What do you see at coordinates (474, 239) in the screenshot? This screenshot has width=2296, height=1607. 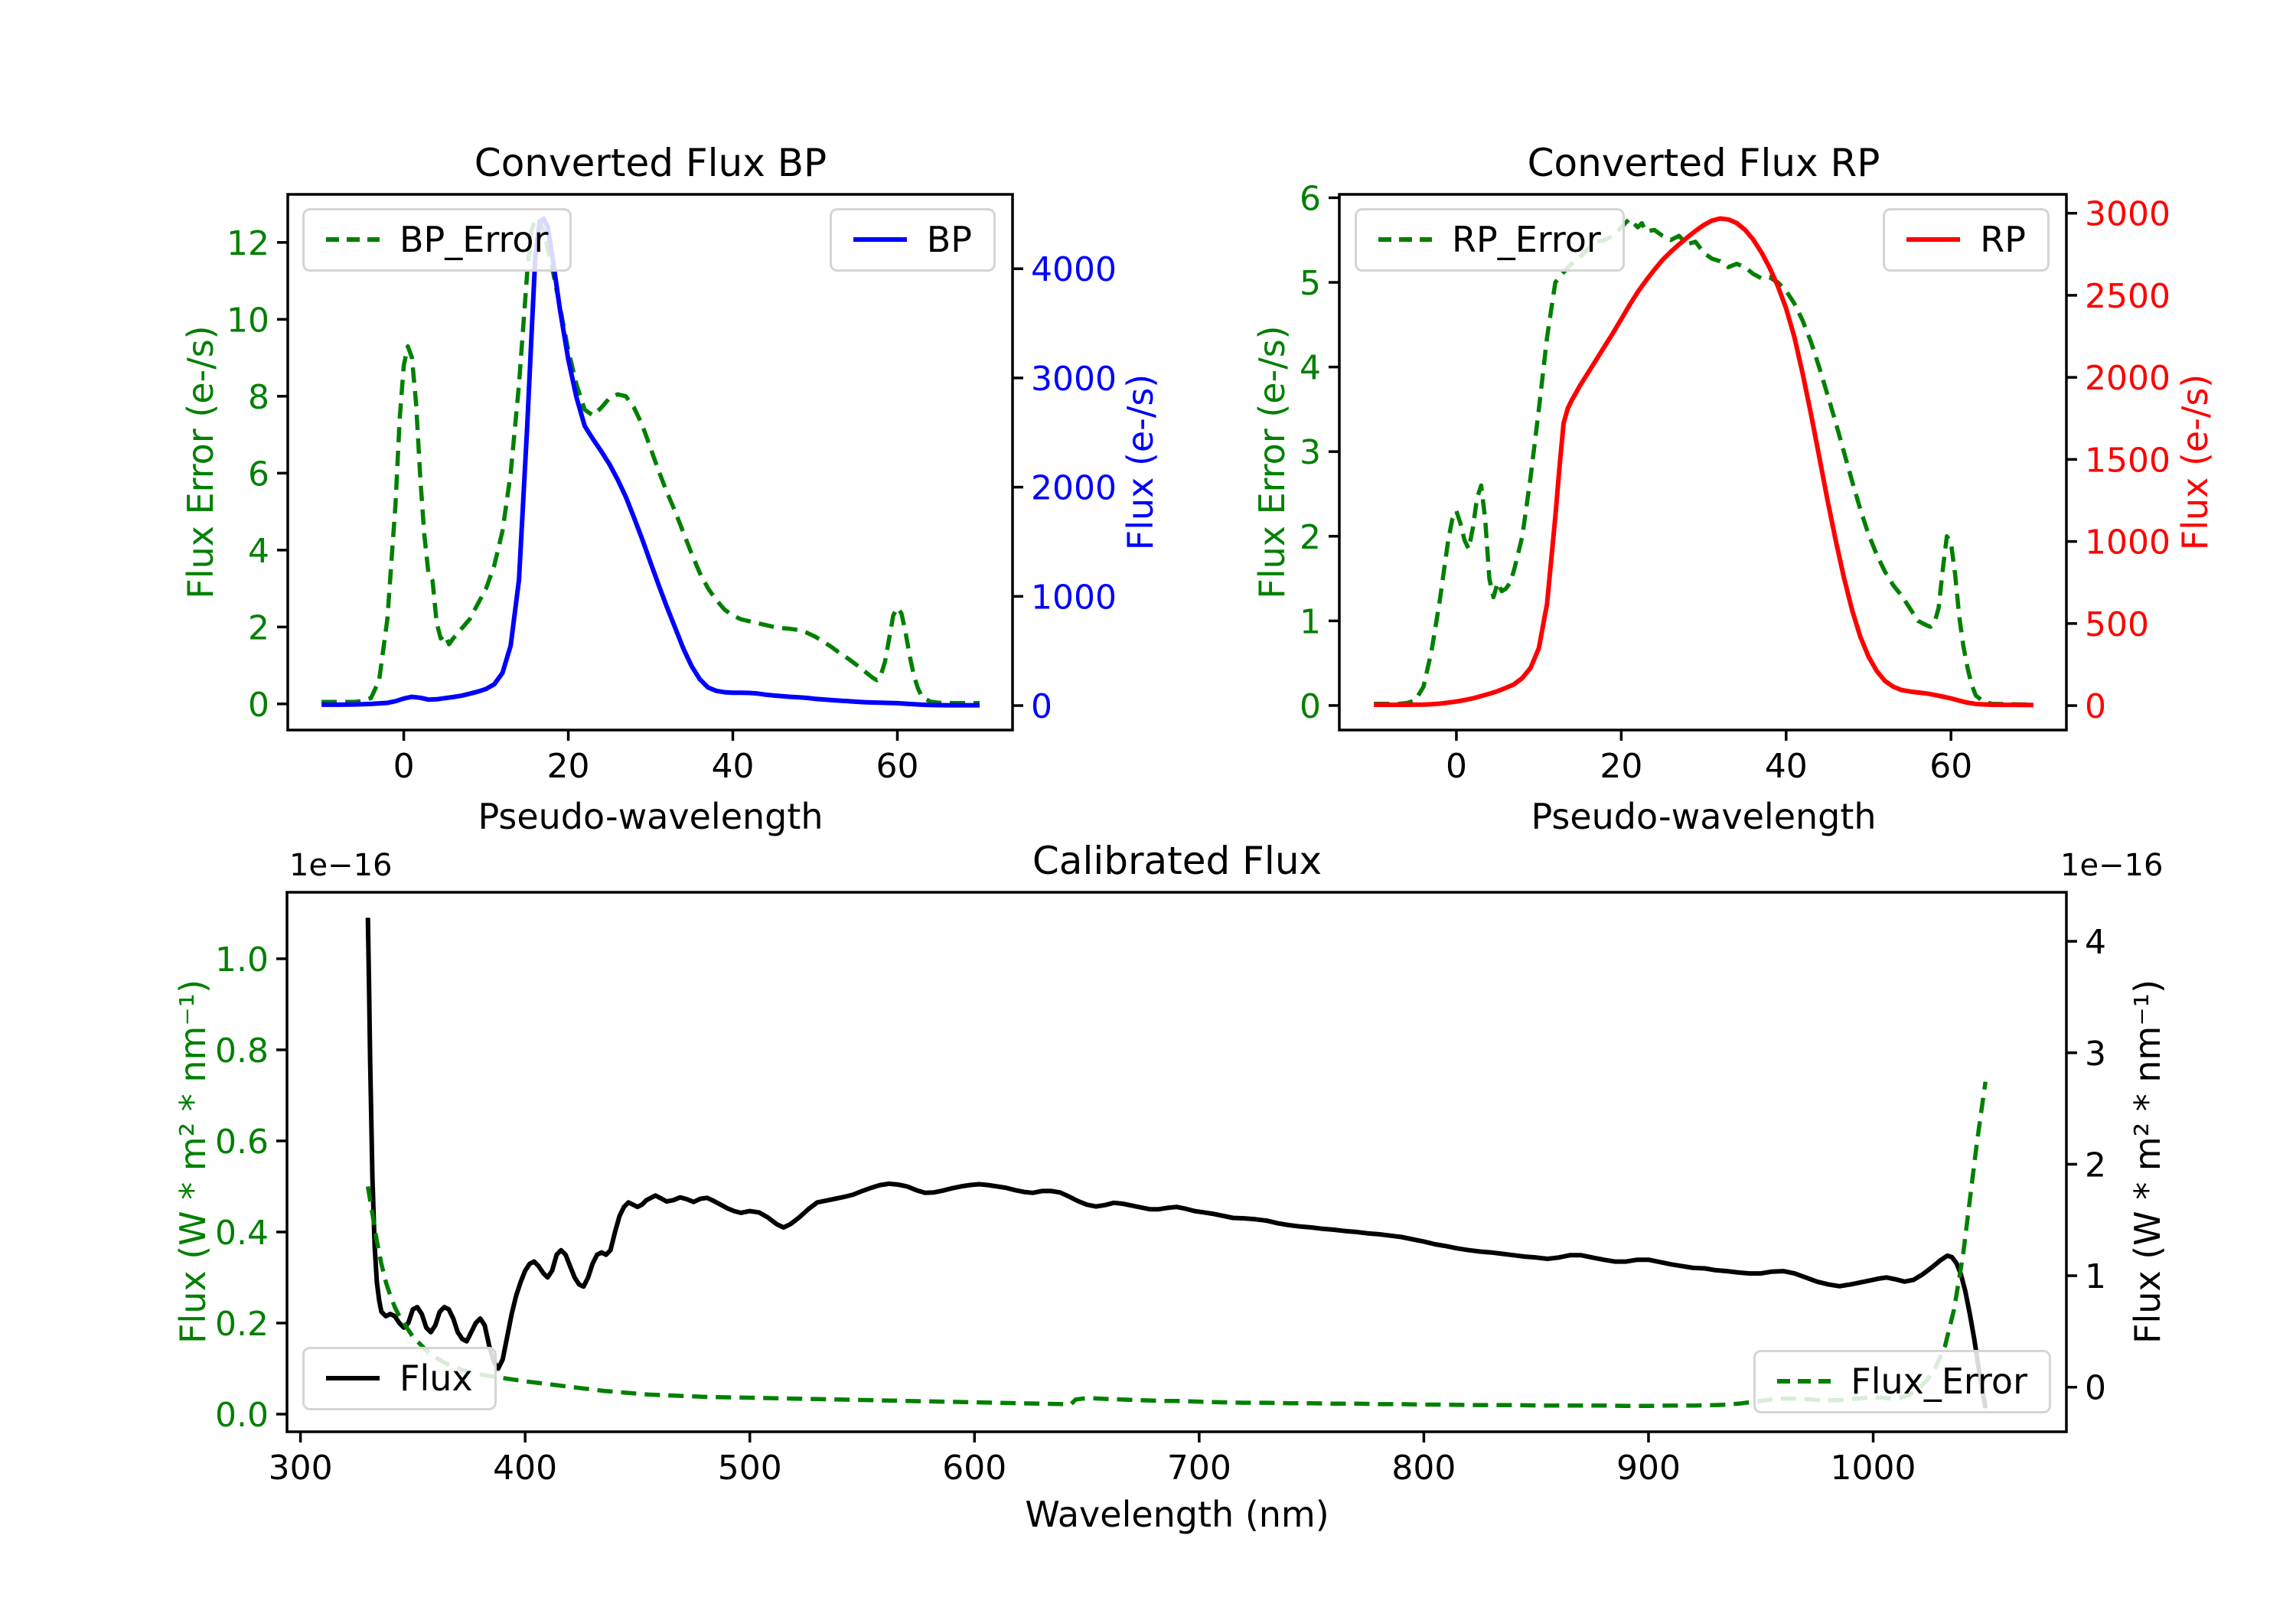 I see `bp-error-legend-label: BP_Error` at bounding box center [474, 239].